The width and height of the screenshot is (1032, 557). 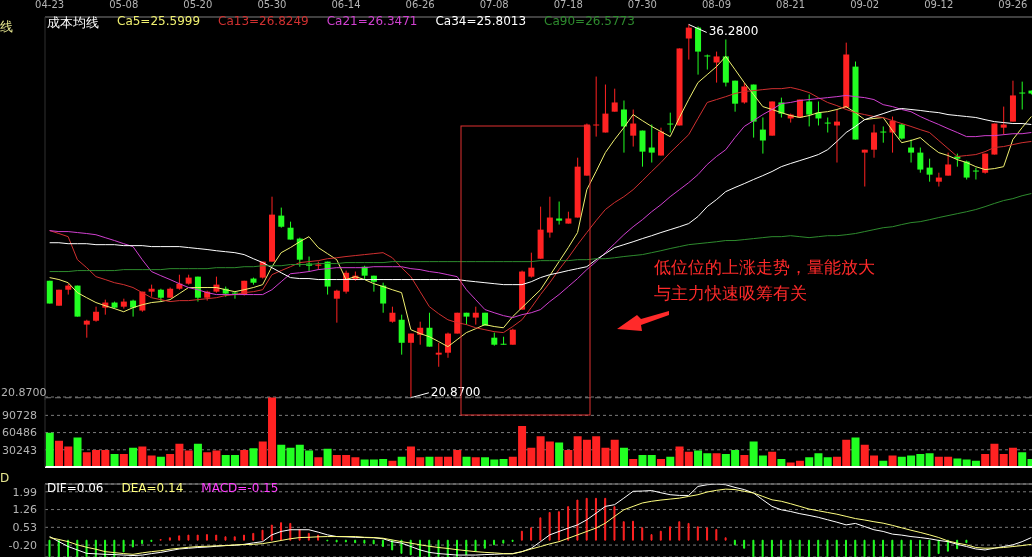 What do you see at coordinates (642, 5) in the screenshot?
I see `x-tick-label: 07-30` at bounding box center [642, 5].